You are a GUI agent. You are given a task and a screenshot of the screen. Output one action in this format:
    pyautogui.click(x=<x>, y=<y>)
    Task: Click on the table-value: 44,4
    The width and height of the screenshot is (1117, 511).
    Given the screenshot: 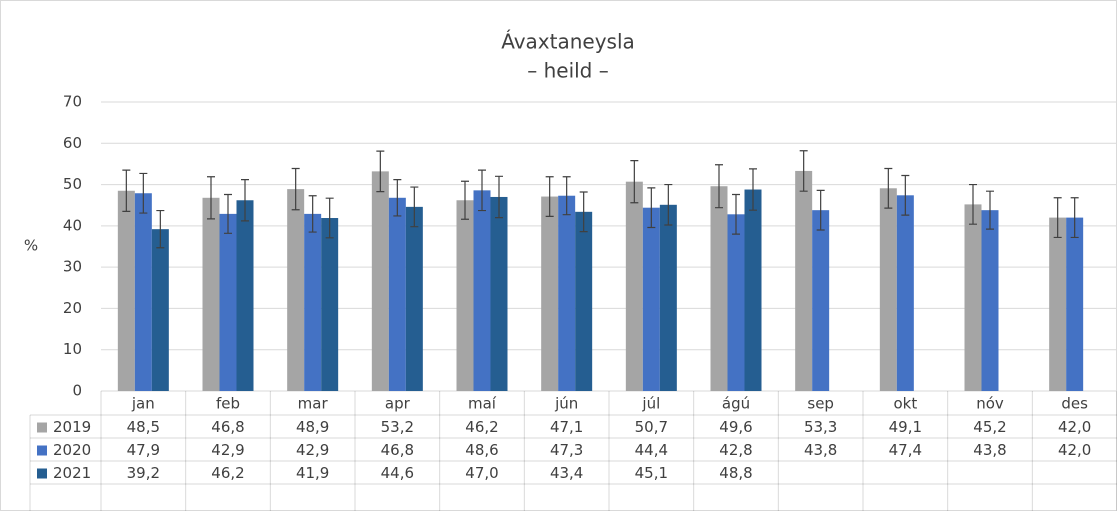 What is the action you would take?
    pyautogui.click(x=651, y=450)
    